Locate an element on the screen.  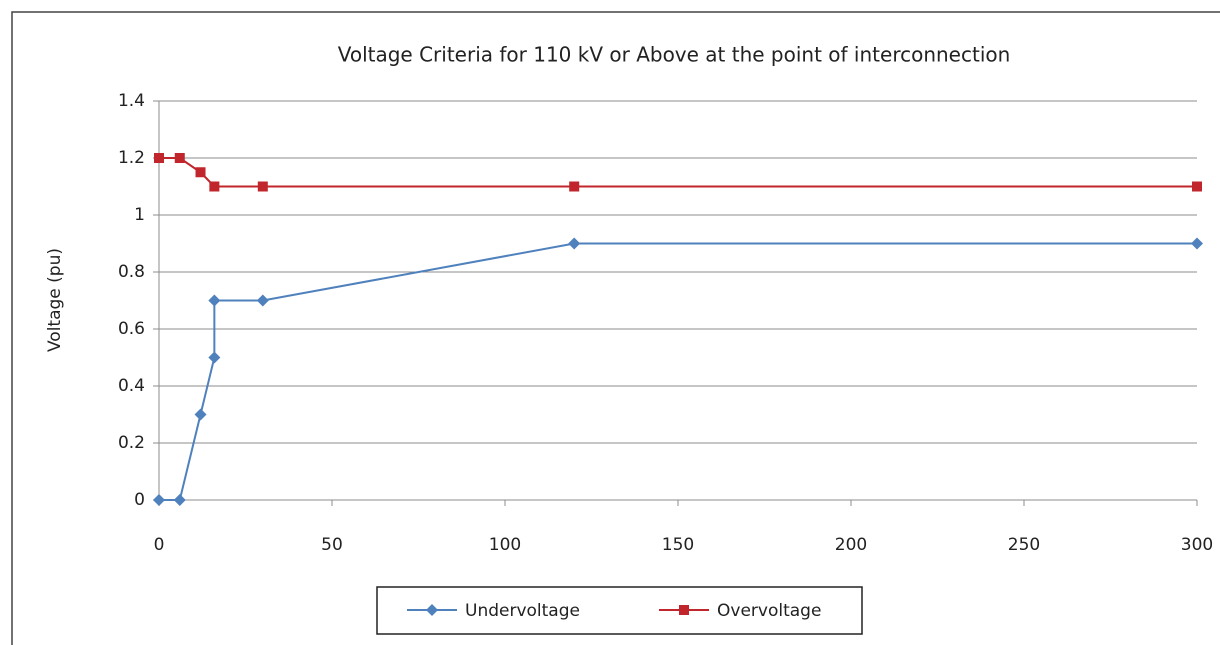
y-tick-label: 1.4 is located at coordinates (131, 101).